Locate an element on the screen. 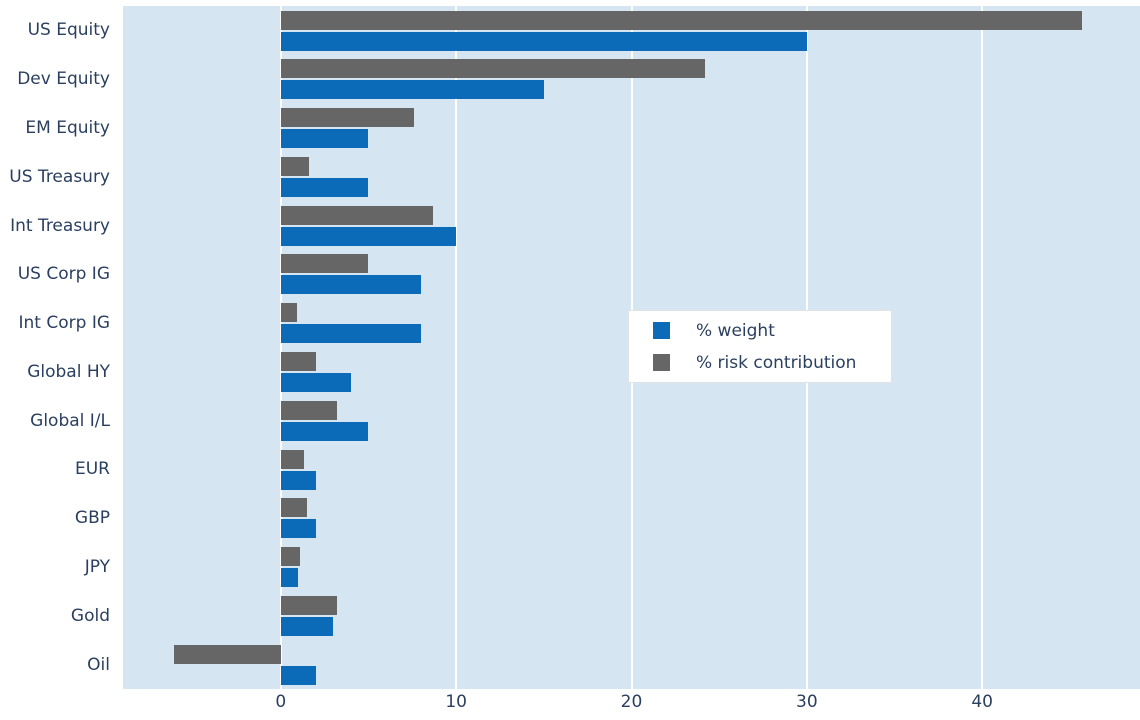 This screenshot has height=720, width=1140. category-row-us-equity is located at coordinates (631, 30).